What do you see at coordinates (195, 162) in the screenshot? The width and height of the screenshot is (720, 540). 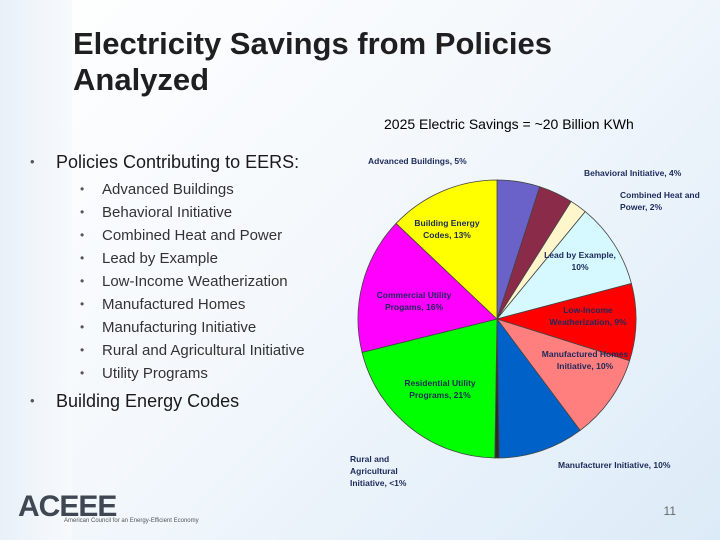 I see `bullet-policies: Policies Contributing to EERS:` at bounding box center [195, 162].